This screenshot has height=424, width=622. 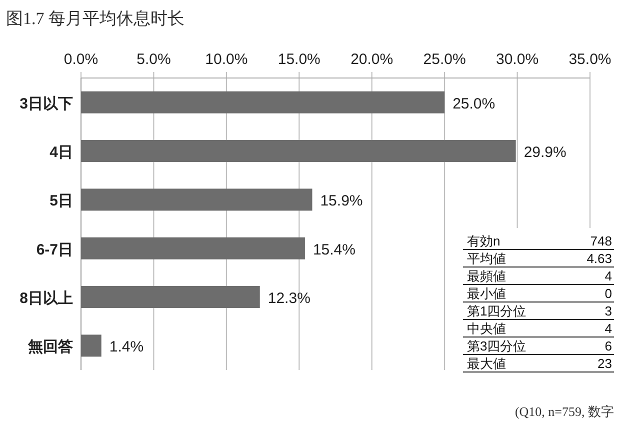 I want to click on y-tick-label: 5日, so click(x=61, y=201).